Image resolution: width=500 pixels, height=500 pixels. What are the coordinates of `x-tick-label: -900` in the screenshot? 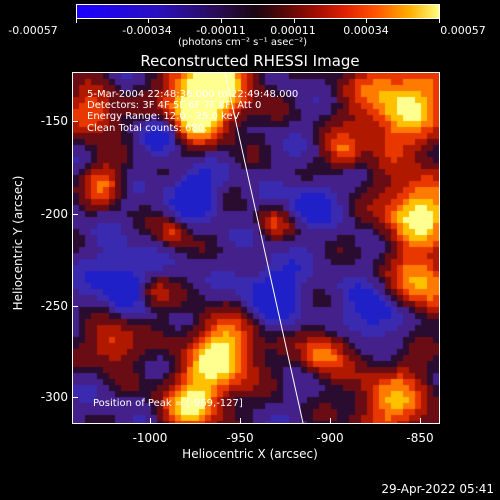 It's located at (330, 438).